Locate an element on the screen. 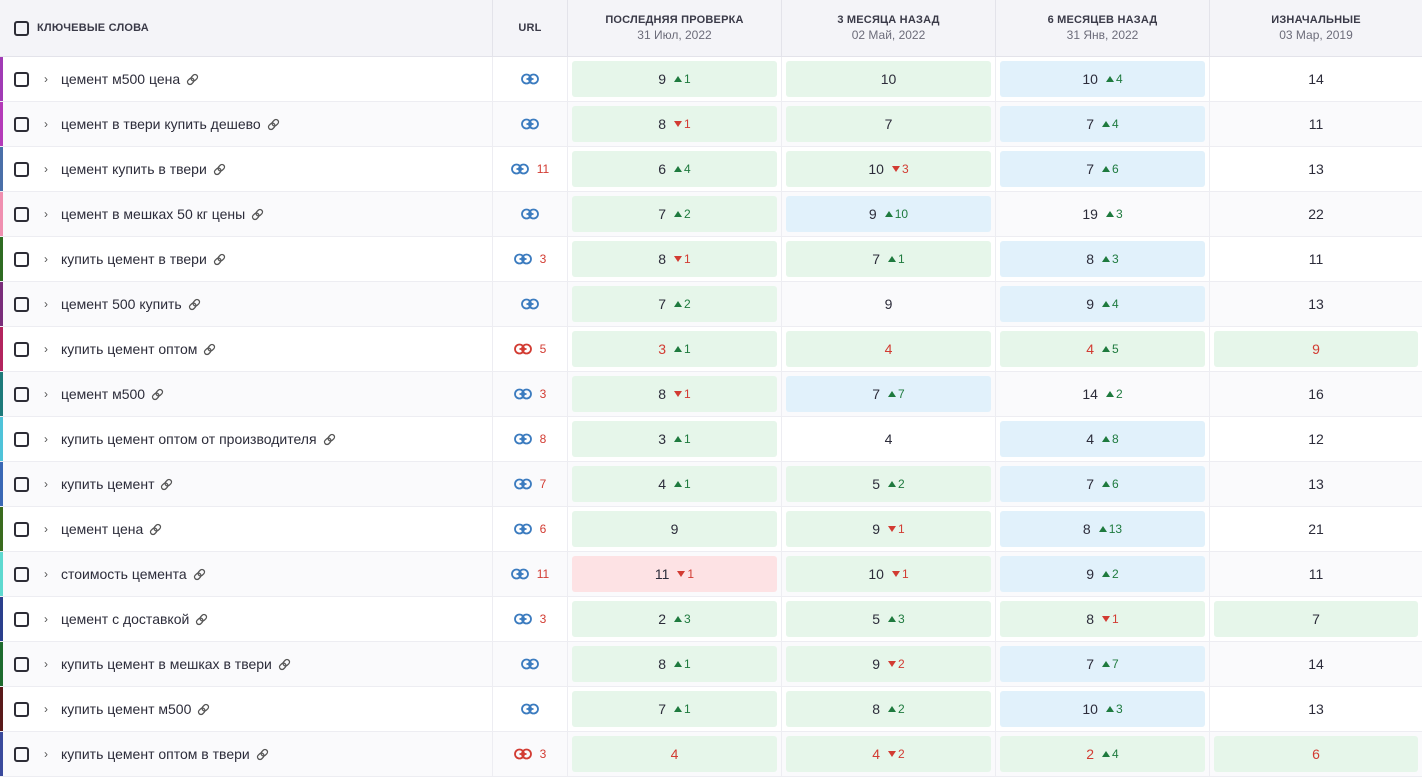  url-cell: 6 is located at coordinates (530, 529).